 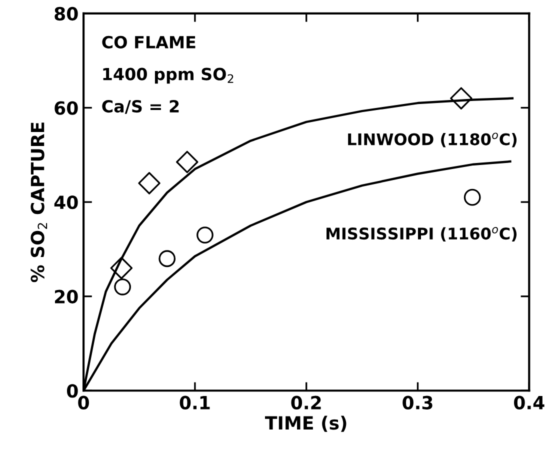 What do you see at coordinates (72, 391) in the screenshot?
I see `y-tick-label: 0` at bounding box center [72, 391].